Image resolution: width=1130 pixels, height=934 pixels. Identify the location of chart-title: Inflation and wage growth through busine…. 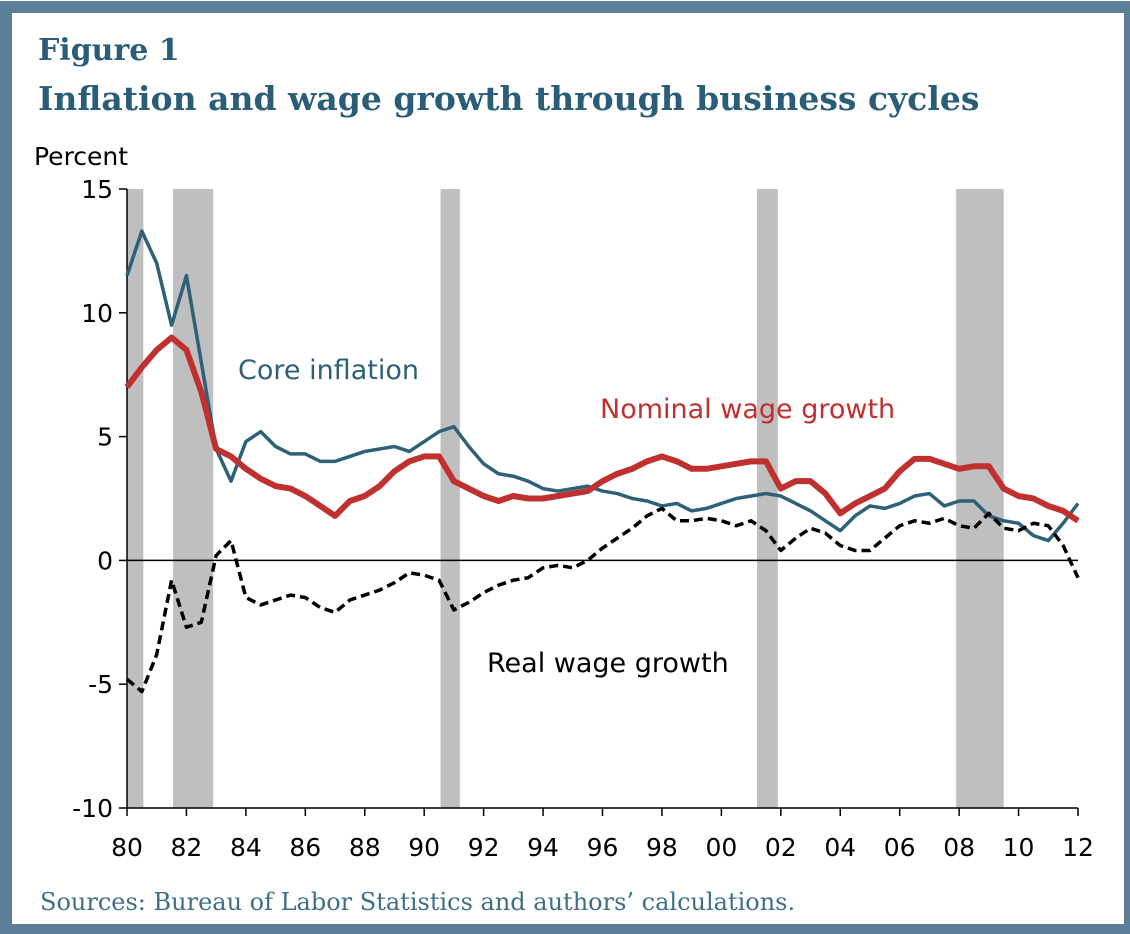
(508, 98).